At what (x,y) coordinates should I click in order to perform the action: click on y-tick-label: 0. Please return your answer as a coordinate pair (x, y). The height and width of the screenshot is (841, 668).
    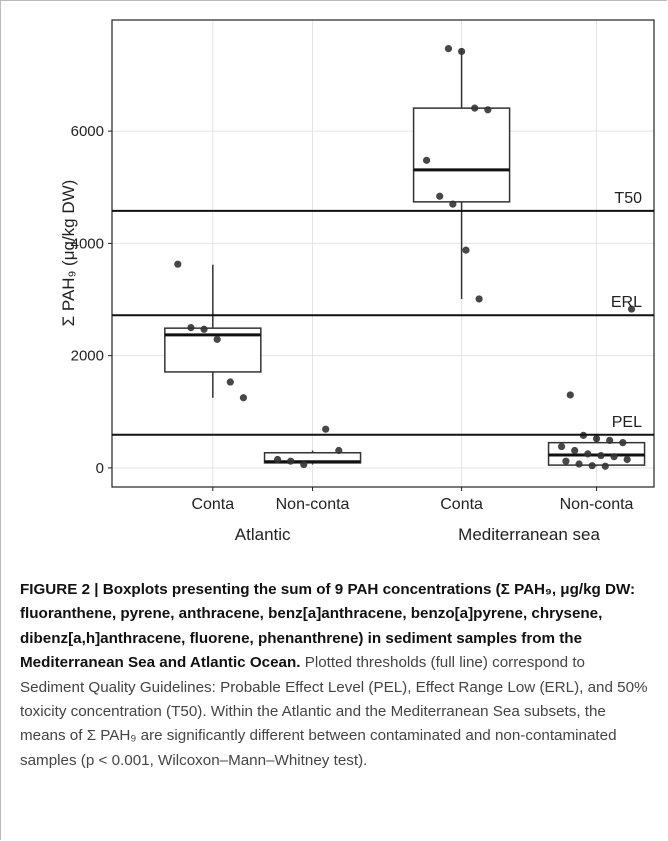
    Looking at the image, I should click on (100, 468).